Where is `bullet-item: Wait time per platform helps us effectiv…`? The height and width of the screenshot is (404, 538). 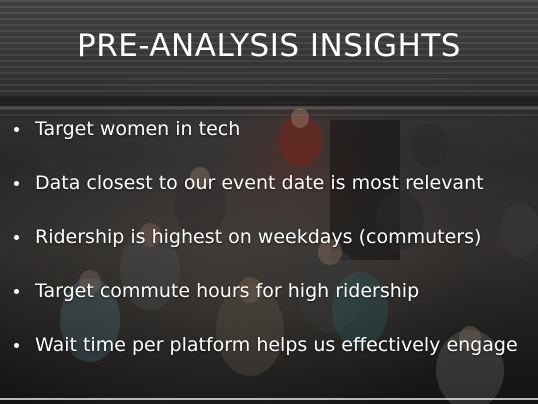
bullet-item: Wait time per platform helps us effectiv… is located at coordinates (274, 359).